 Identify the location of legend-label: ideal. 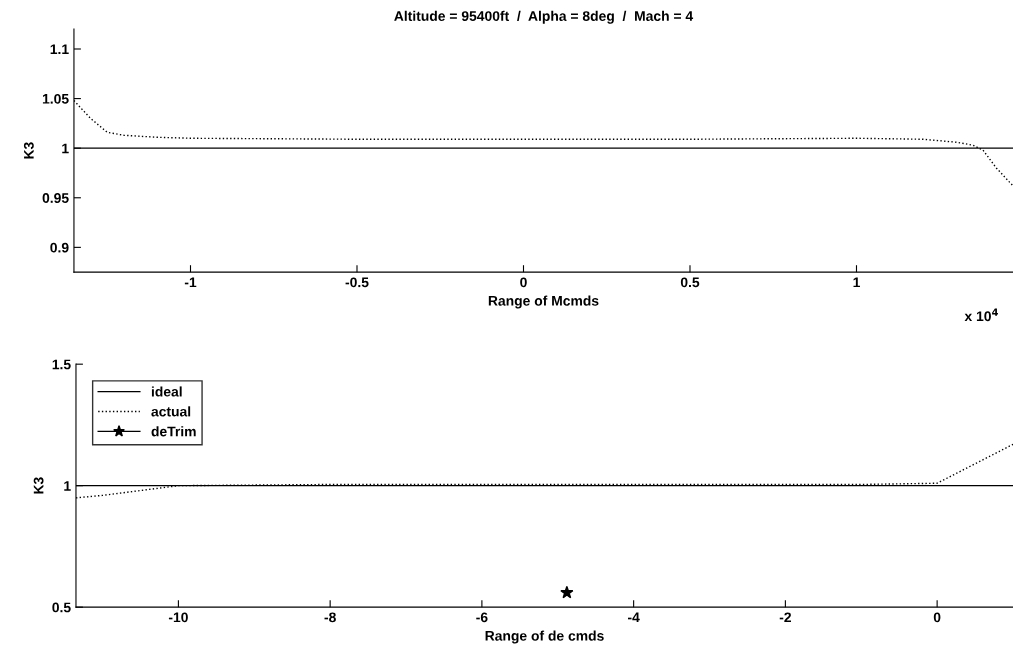
(166, 391).